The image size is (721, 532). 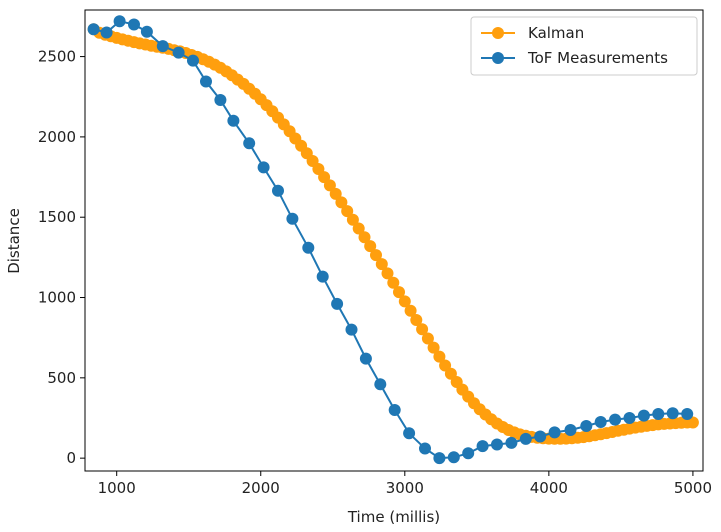 What do you see at coordinates (498, 33) in the screenshot?
I see `legend-kalman-marker` at bounding box center [498, 33].